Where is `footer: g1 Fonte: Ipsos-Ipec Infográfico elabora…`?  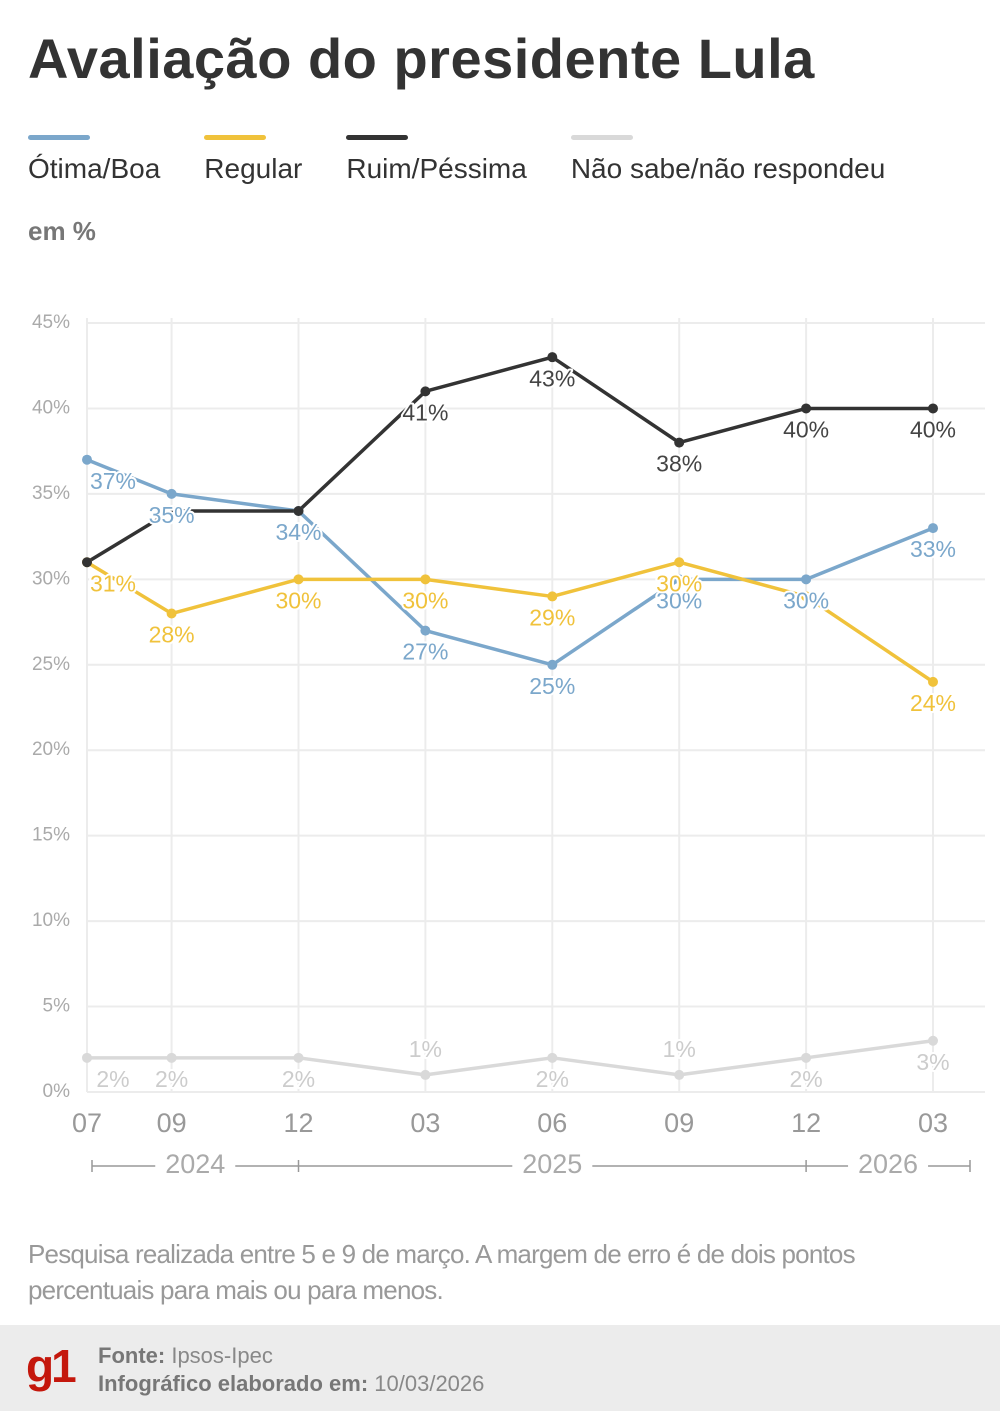
footer: g1 Fonte: Ipsos-Ipec Infográfico elabora… is located at coordinates (500, 1368).